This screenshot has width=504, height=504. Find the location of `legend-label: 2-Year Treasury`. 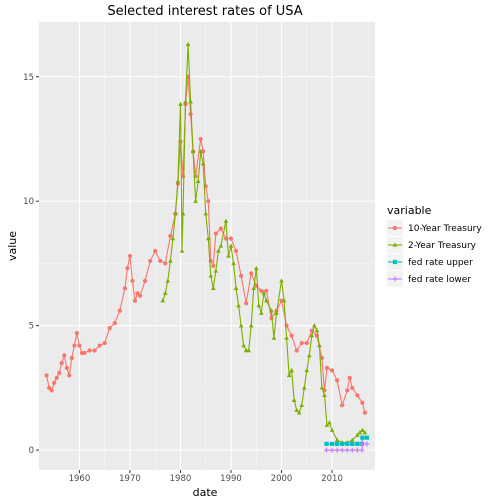

legend-label: 2-Year Treasury is located at coordinates (442, 246).